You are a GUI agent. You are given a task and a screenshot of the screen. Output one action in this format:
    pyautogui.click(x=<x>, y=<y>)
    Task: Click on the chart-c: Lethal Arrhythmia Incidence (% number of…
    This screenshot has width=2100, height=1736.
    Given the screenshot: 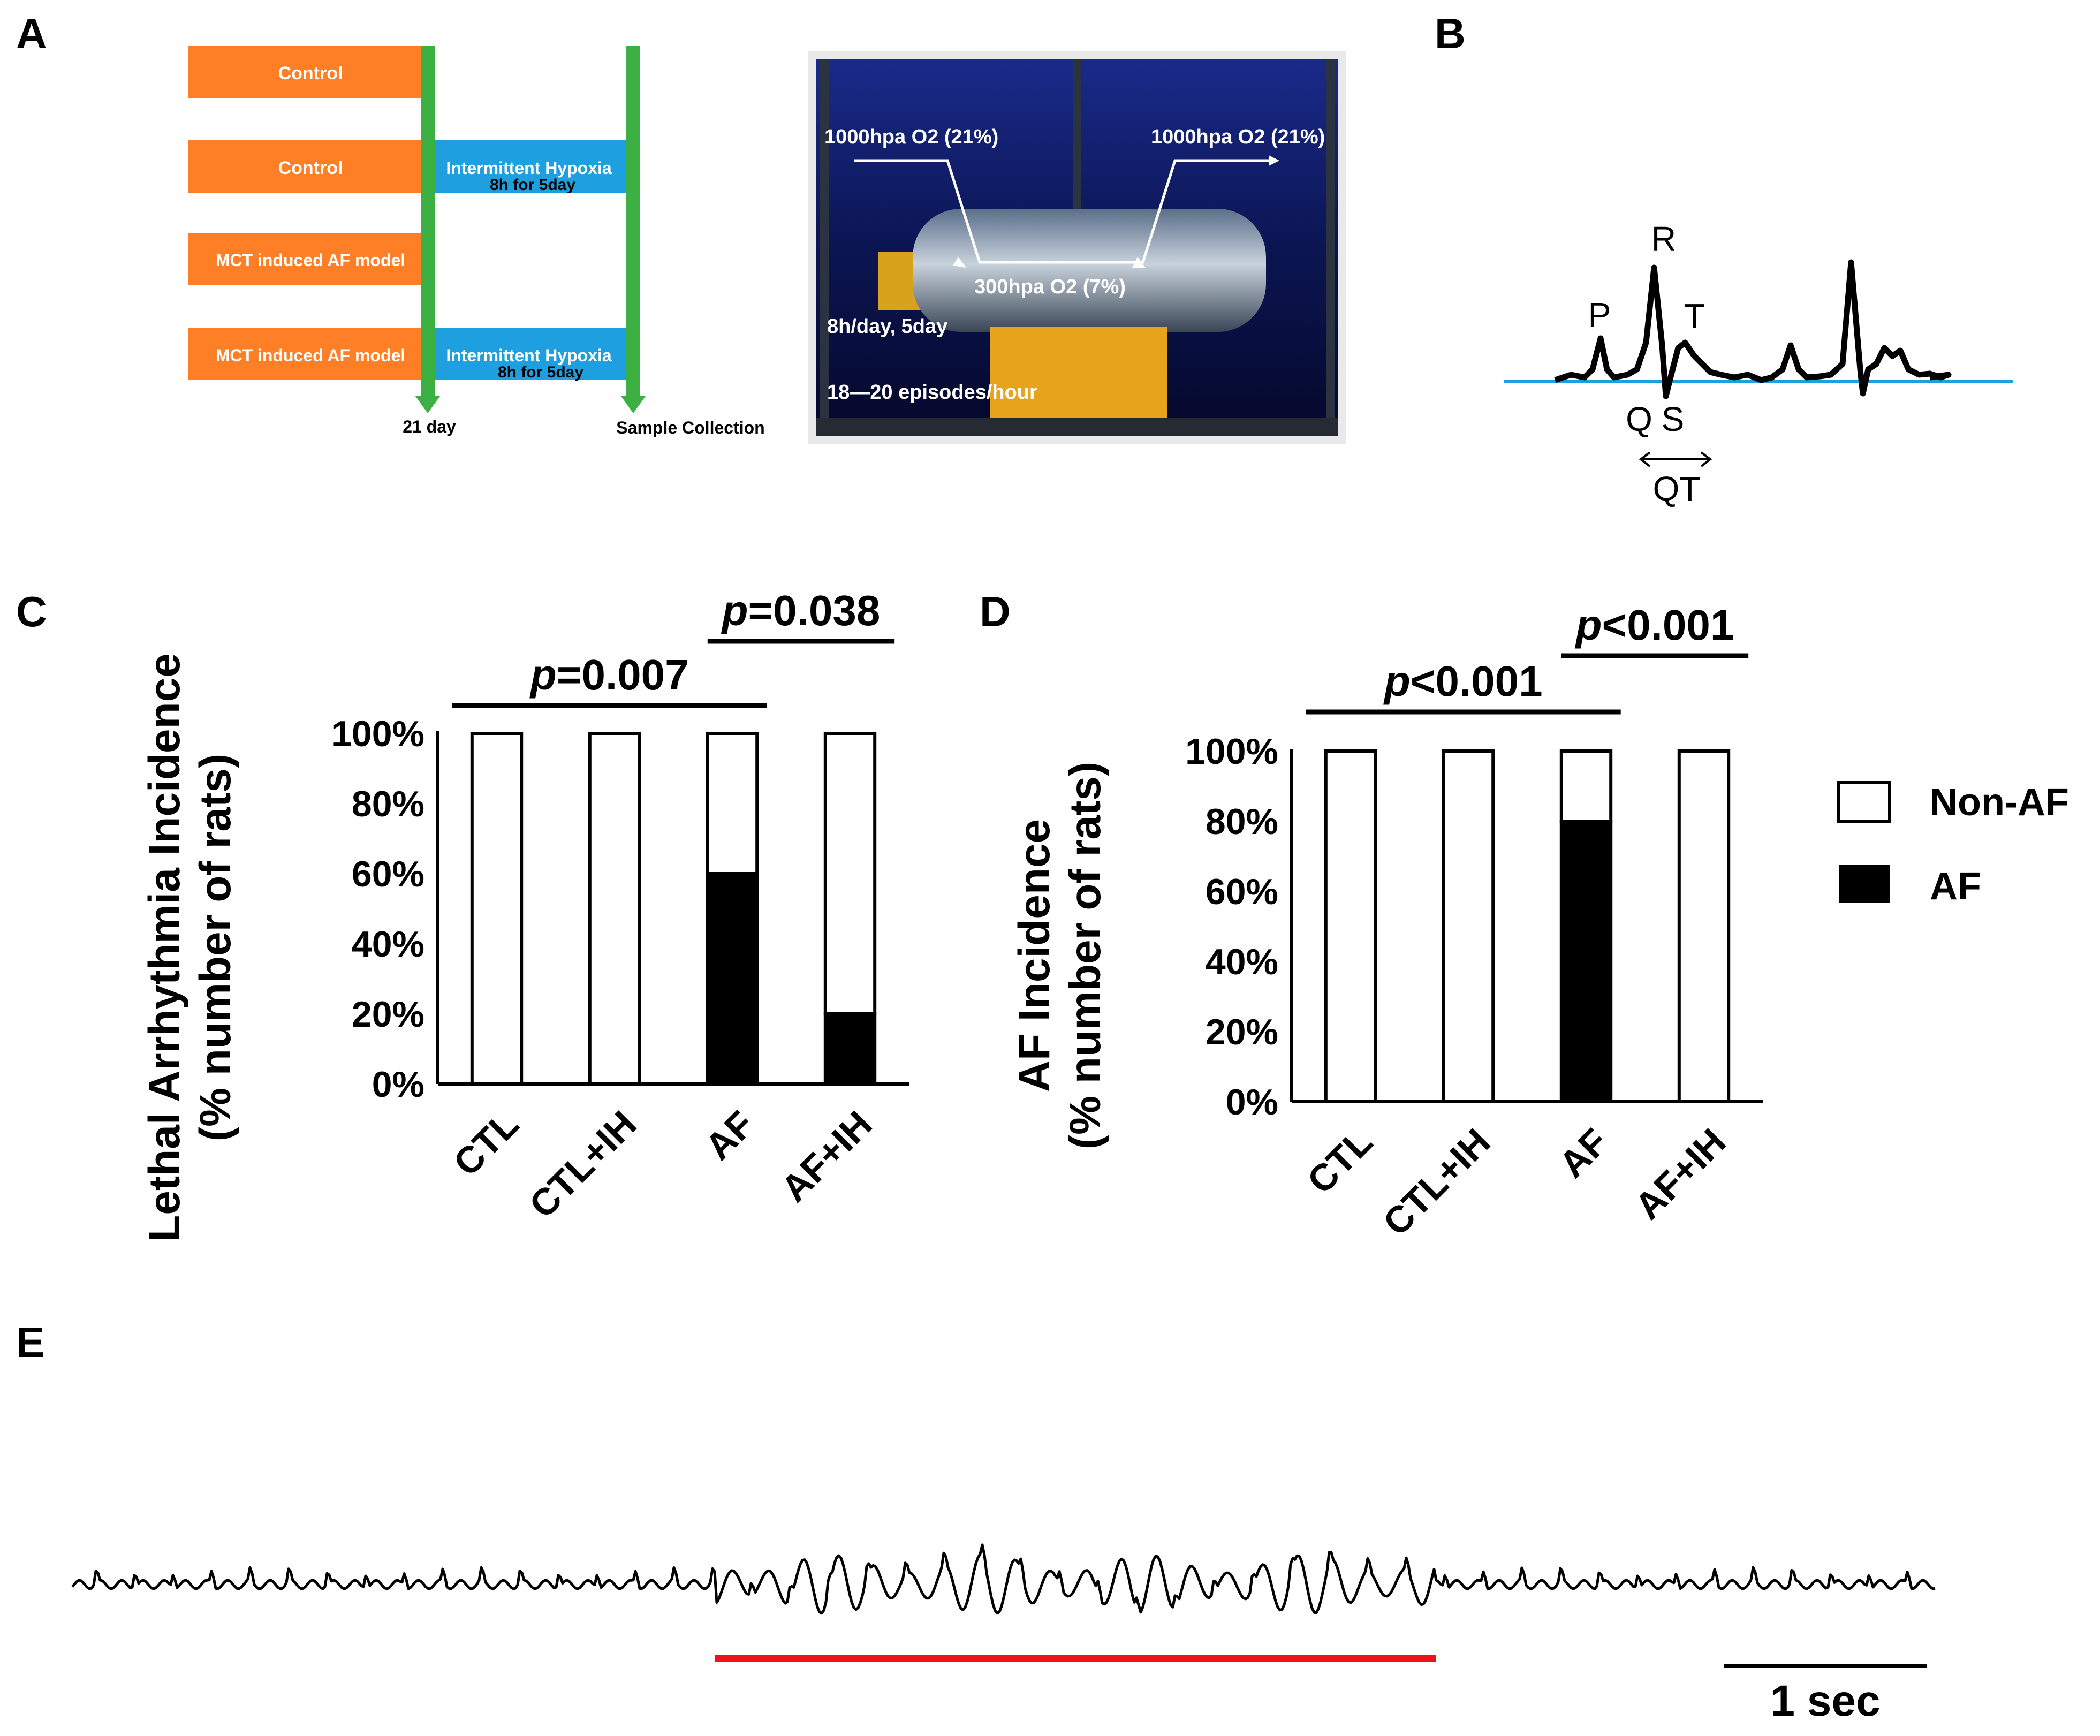 What is the action you would take?
    pyautogui.click(x=524, y=914)
    